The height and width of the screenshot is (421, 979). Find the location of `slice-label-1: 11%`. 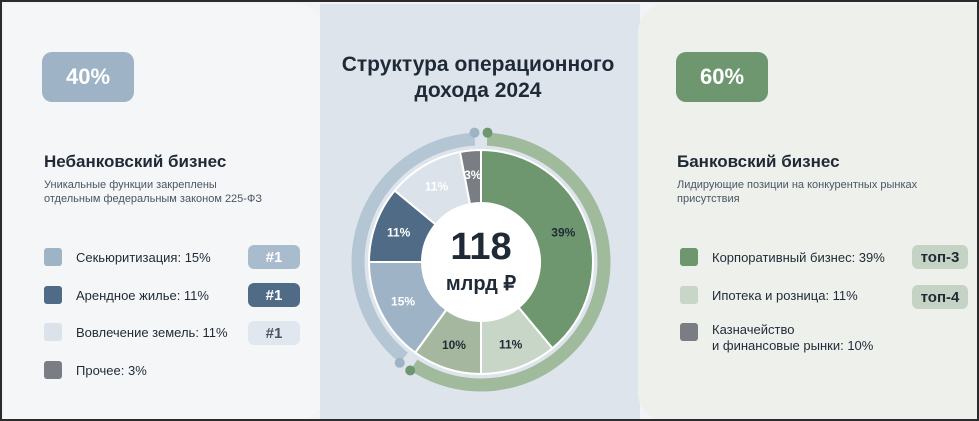

slice-label-1: 11% is located at coordinates (511, 344).